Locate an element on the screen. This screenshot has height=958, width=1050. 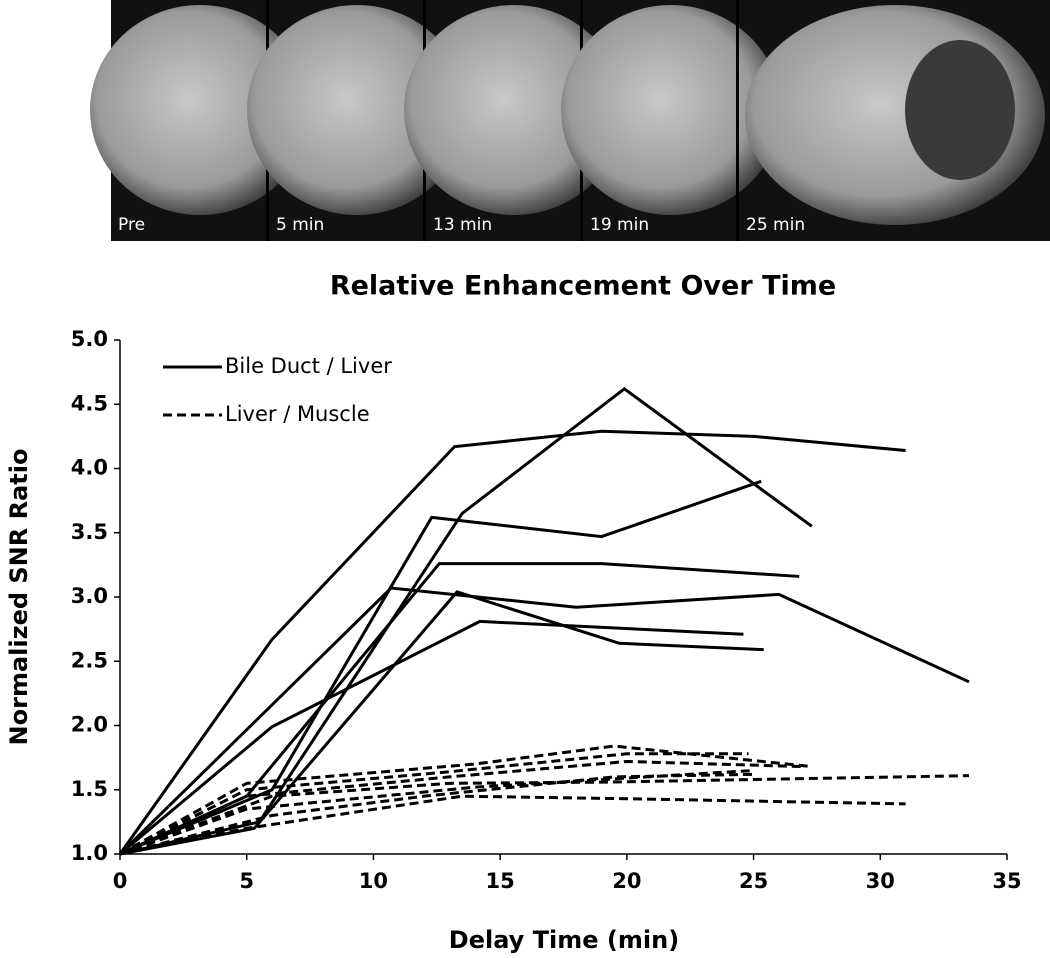
legend-label: Bile Duct / Liver is located at coordinates (308, 366).